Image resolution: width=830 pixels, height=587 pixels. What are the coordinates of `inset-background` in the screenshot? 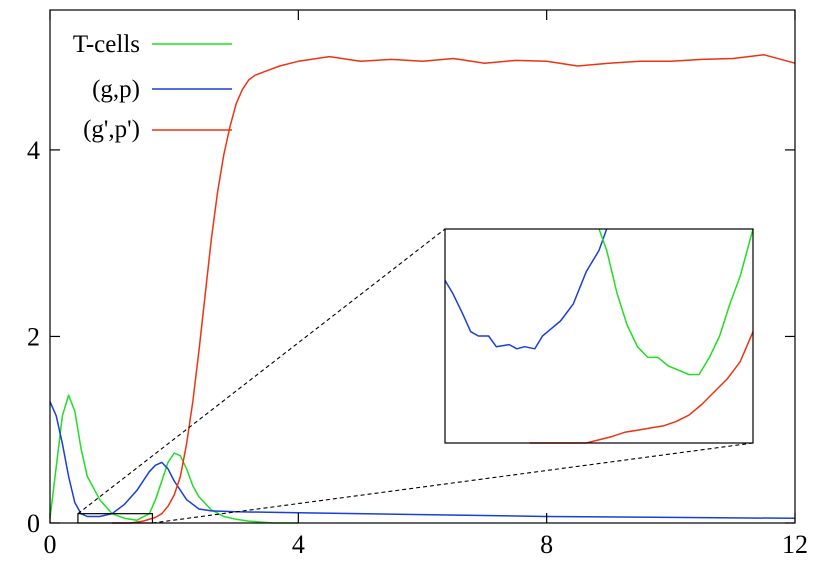 It's located at (599, 336).